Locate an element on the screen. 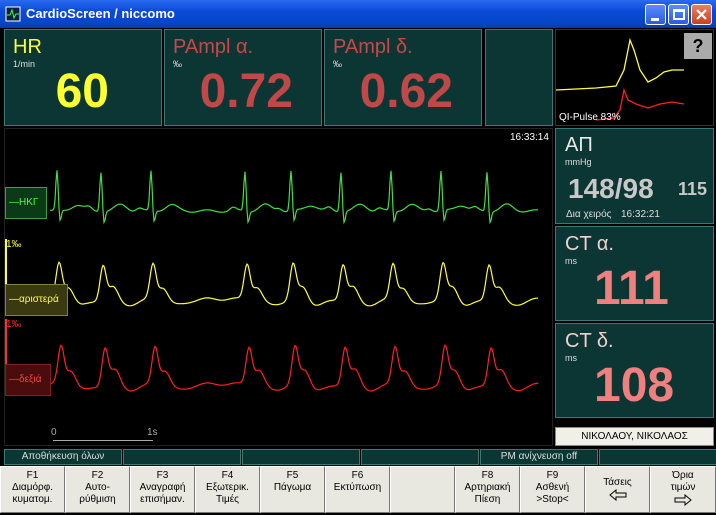  key-text: Αναγραφή is located at coordinates (162, 487).